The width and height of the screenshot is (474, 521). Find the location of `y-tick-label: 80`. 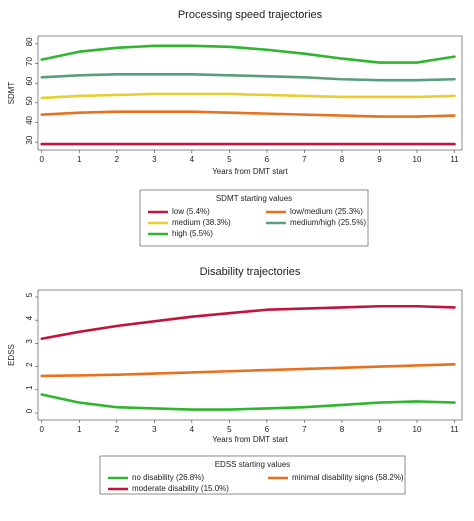

y-tick-label: 80 is located at coordinates (29, 41).